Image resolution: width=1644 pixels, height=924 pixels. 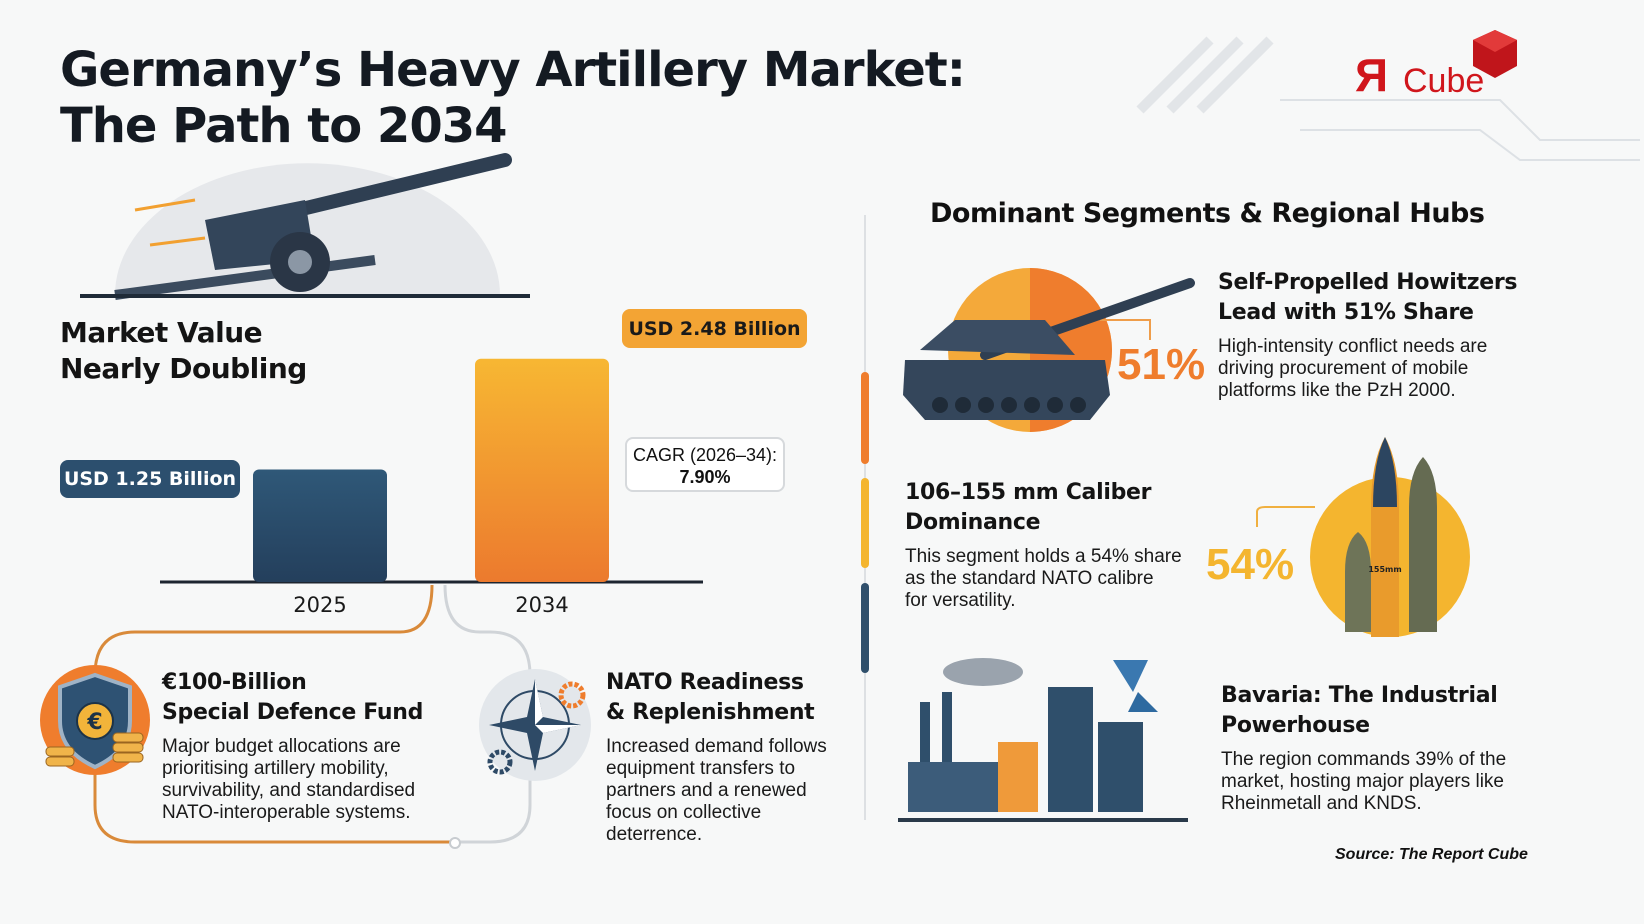 I want to click on source-note: Source: The Report Cube, so click(x=1431, y=854).